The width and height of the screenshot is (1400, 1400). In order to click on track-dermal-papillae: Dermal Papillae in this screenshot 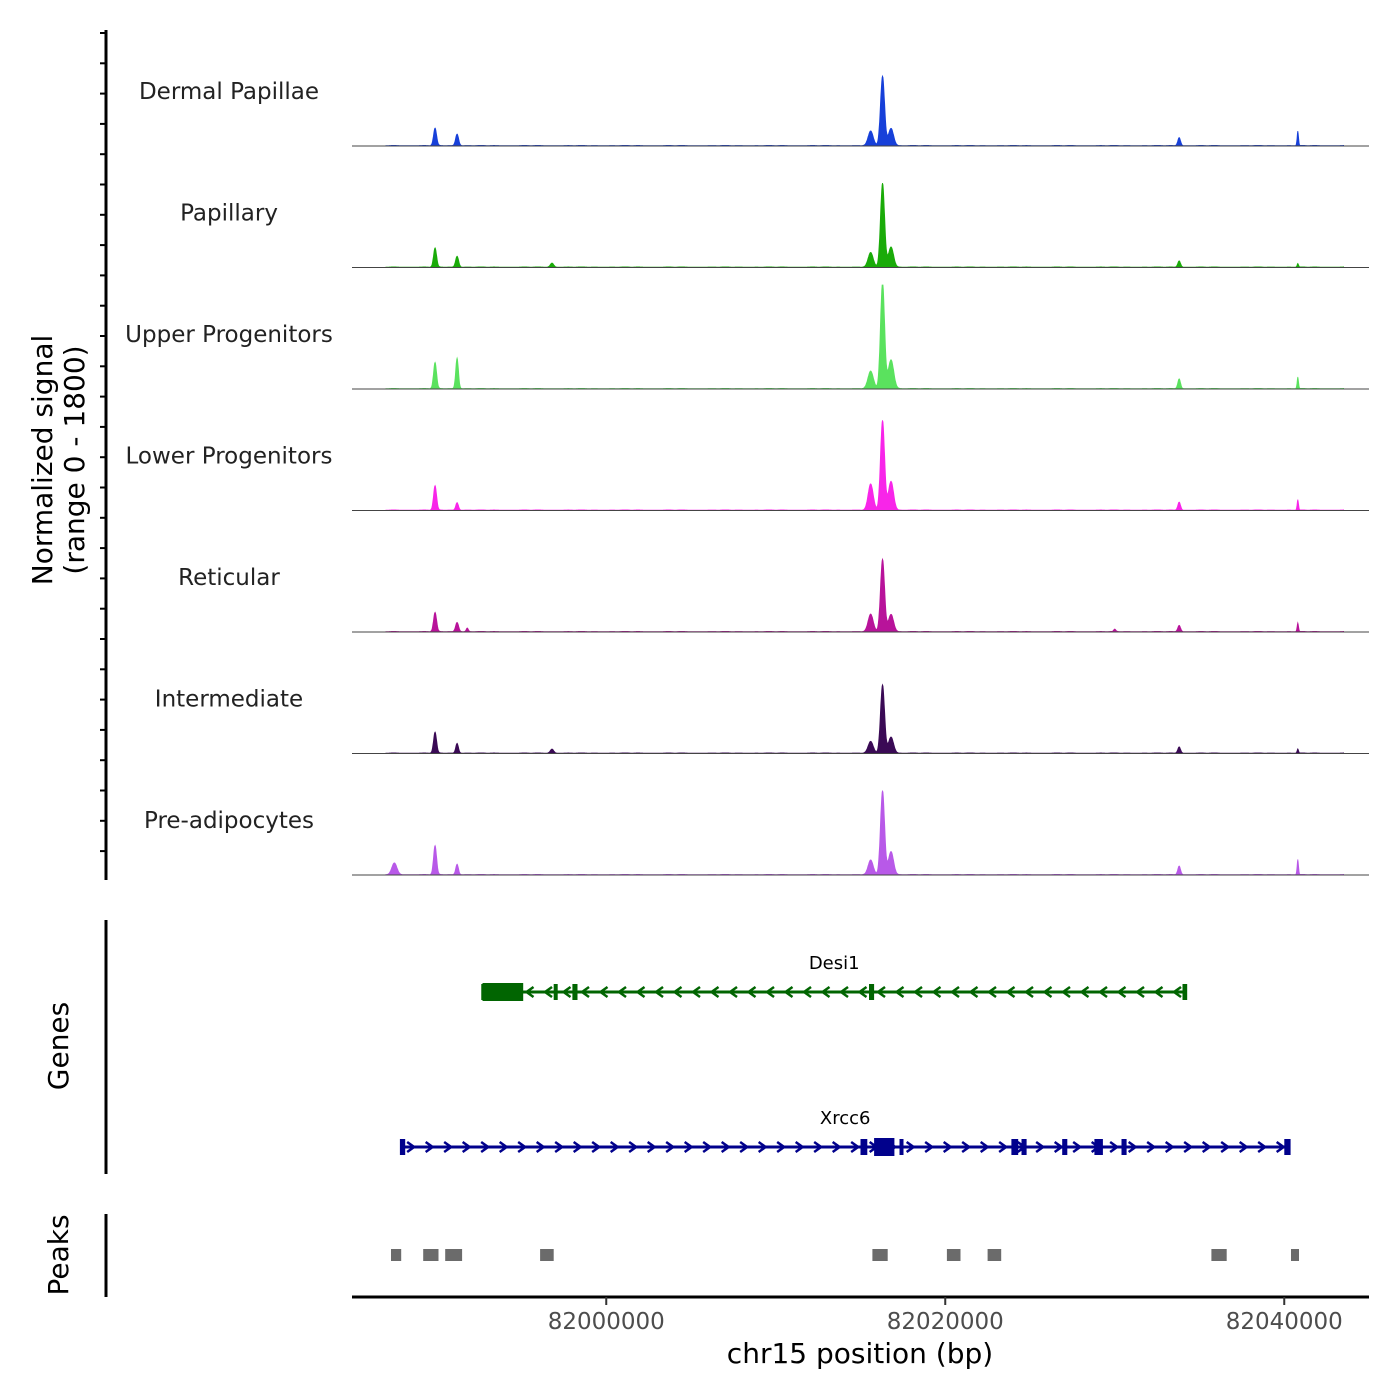, I will do `click(754, 110)`.